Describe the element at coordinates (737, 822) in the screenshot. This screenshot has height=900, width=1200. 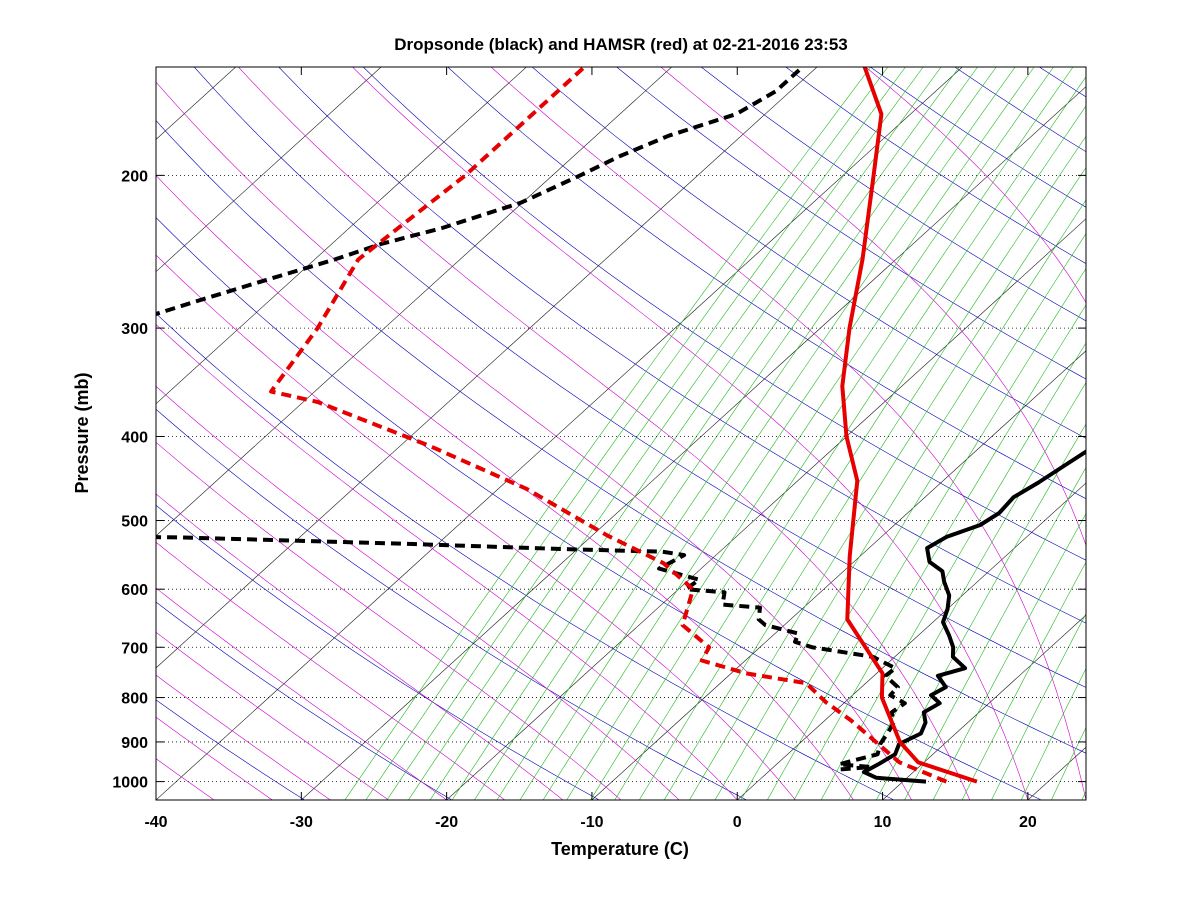
I see `x-tick-label: 0` at that location.